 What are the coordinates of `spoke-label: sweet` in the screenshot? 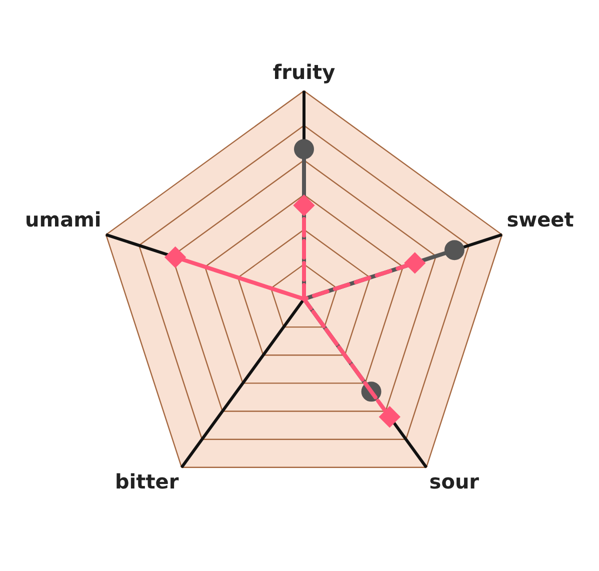 It's located at (540, 219).